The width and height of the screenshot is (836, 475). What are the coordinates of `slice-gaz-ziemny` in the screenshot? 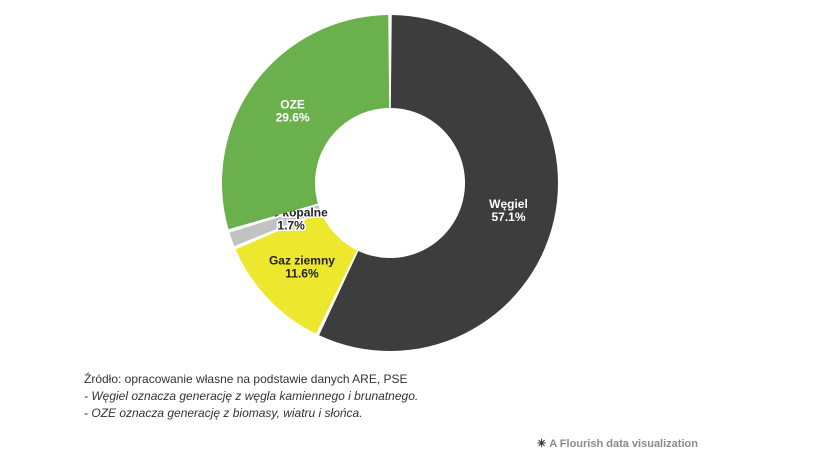 It's located at (296, 273).